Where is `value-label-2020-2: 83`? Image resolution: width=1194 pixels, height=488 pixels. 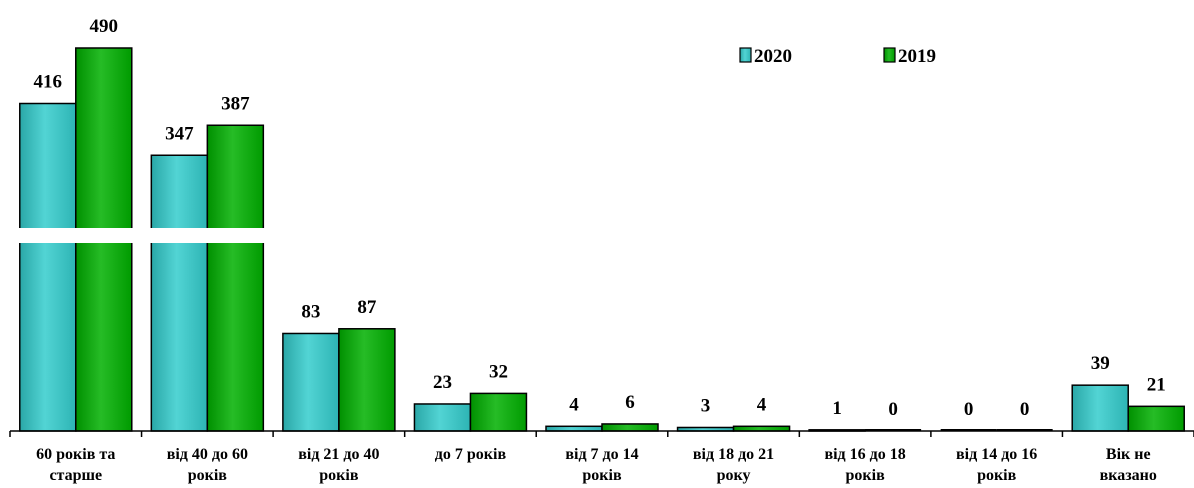 value-label-2020-2: 83 is located at coordinates (310, 311).